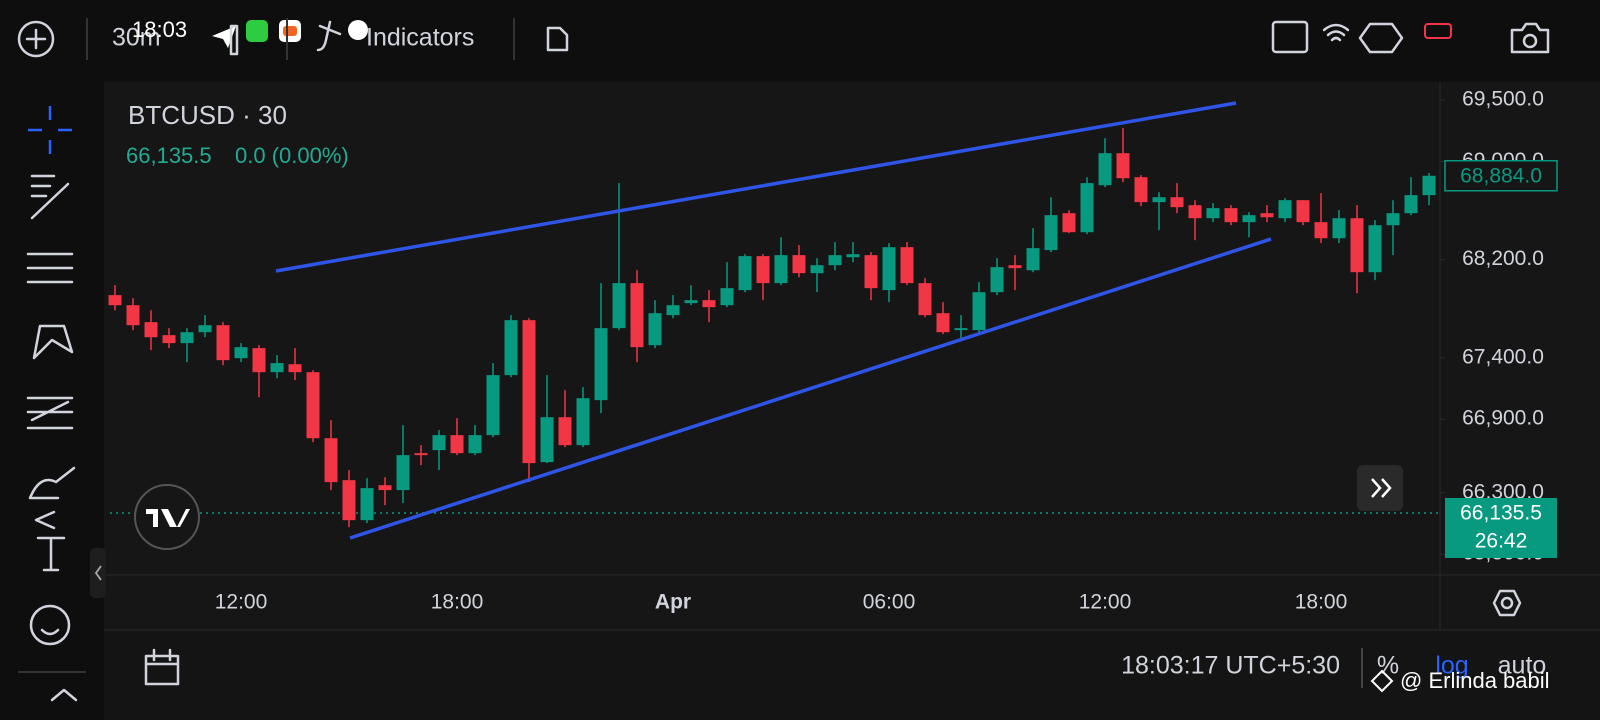 This screenshot has width=1600, height=720. What do you see at coordinates (45, 520) in the screenshot?
I see `arrow-tool` at bounding box center [45, 520].